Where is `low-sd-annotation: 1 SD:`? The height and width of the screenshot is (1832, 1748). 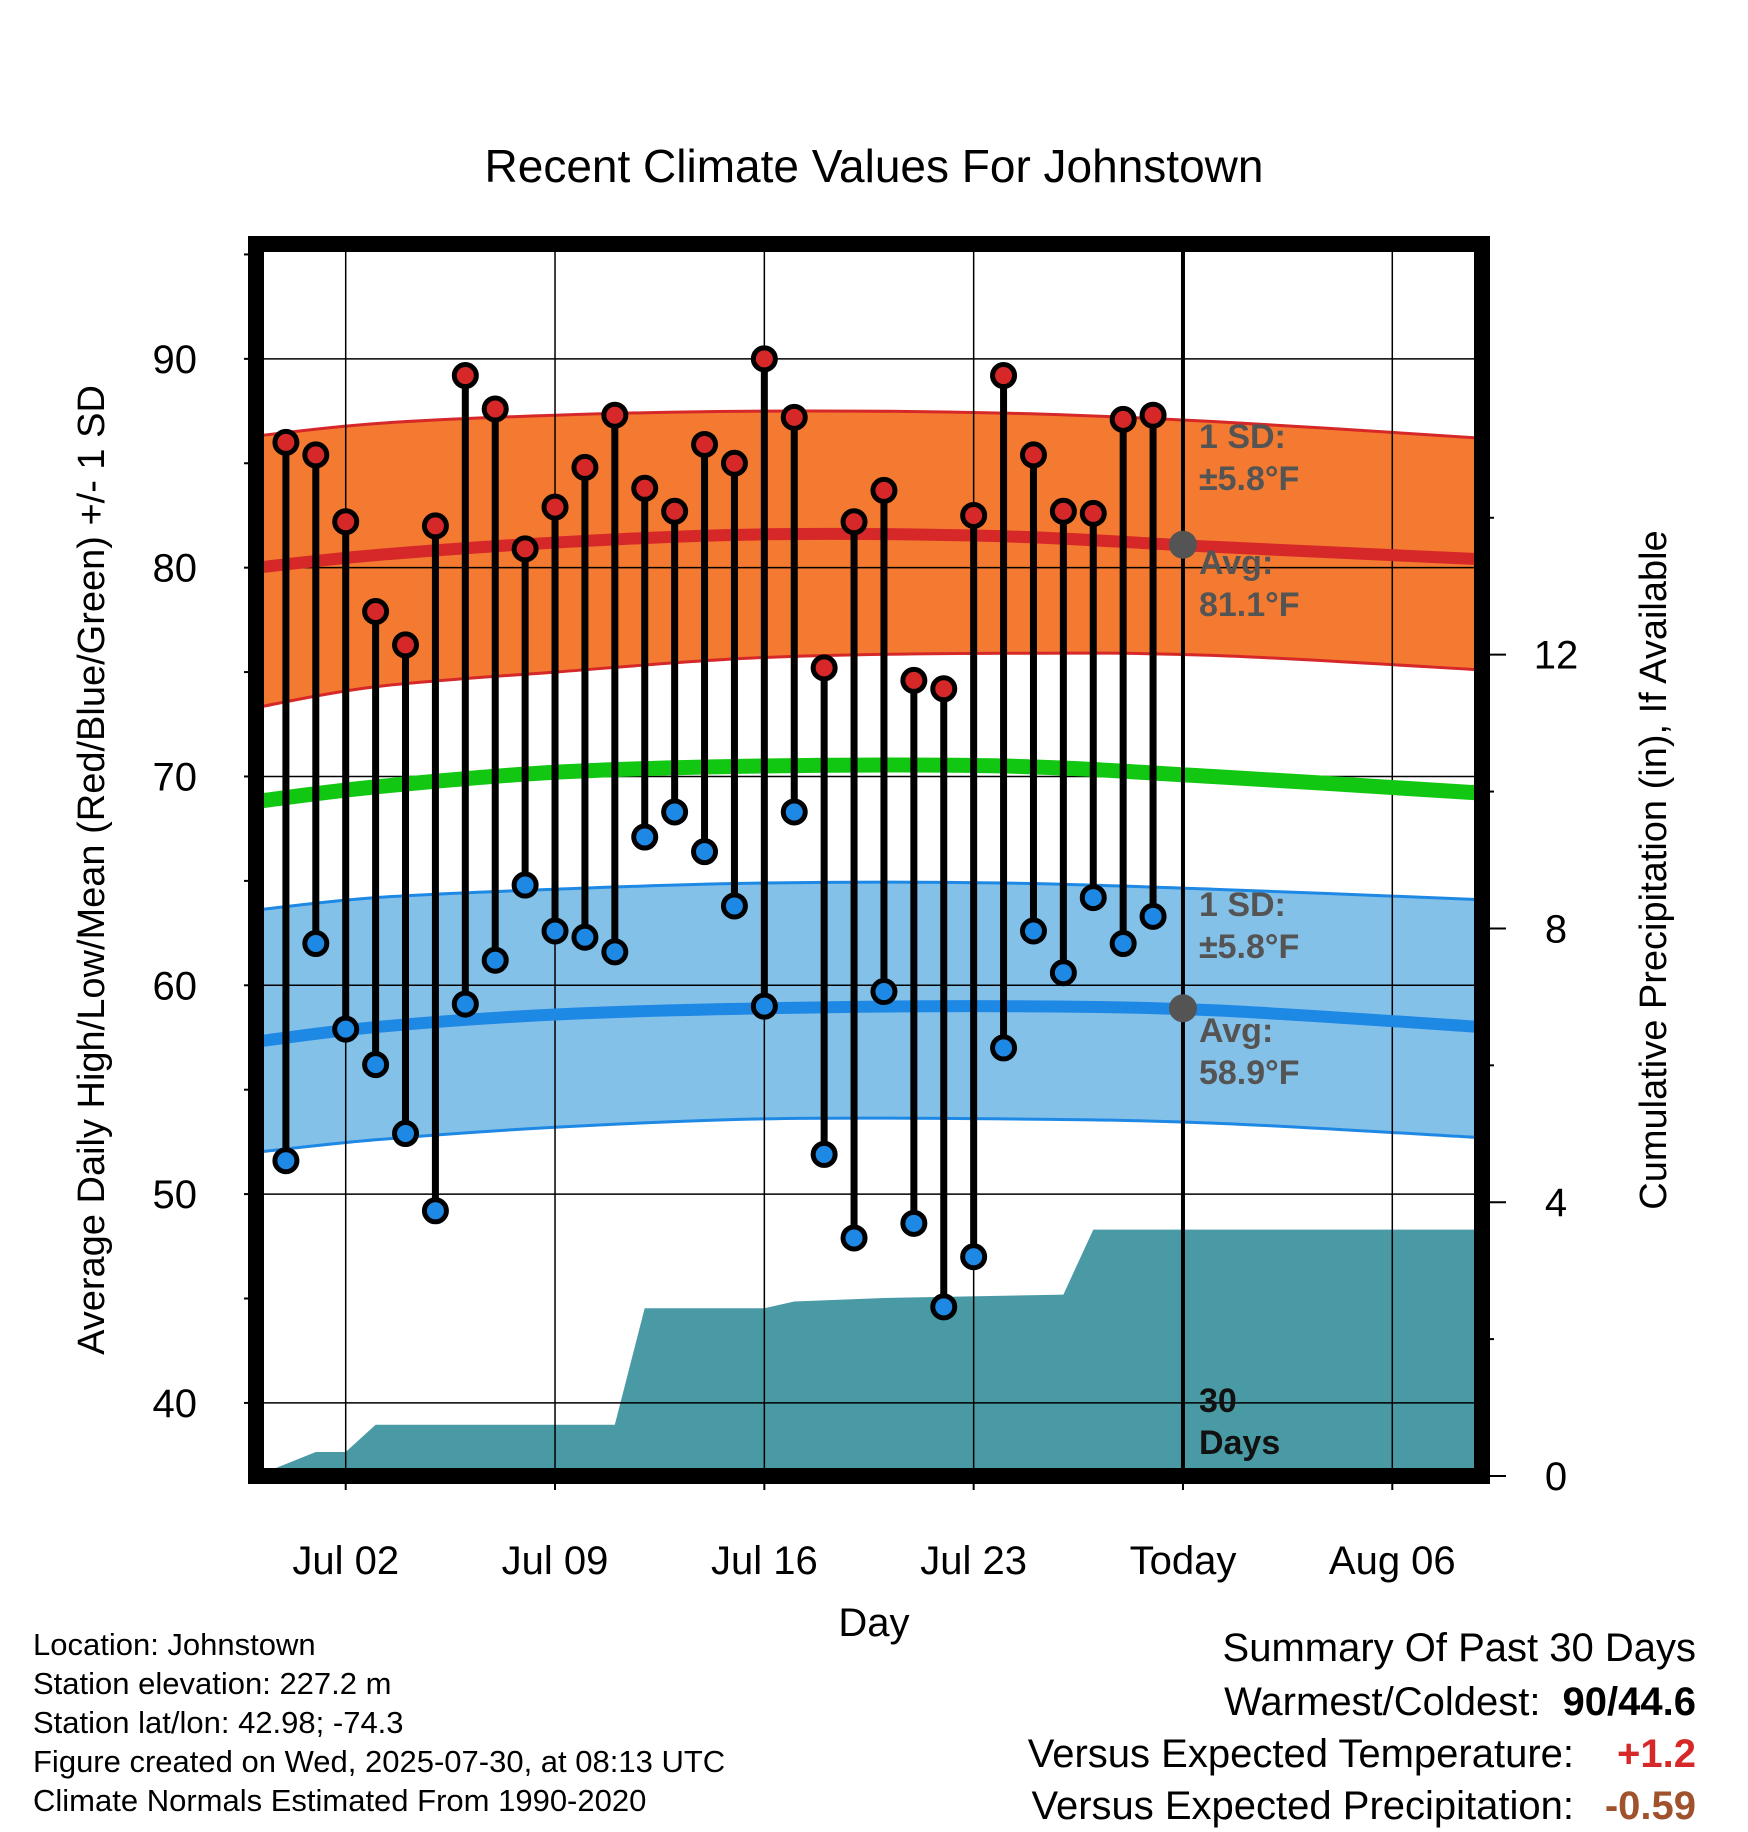
low-sd-annotation: 1 SD: is located at coordinates (1242, 905).